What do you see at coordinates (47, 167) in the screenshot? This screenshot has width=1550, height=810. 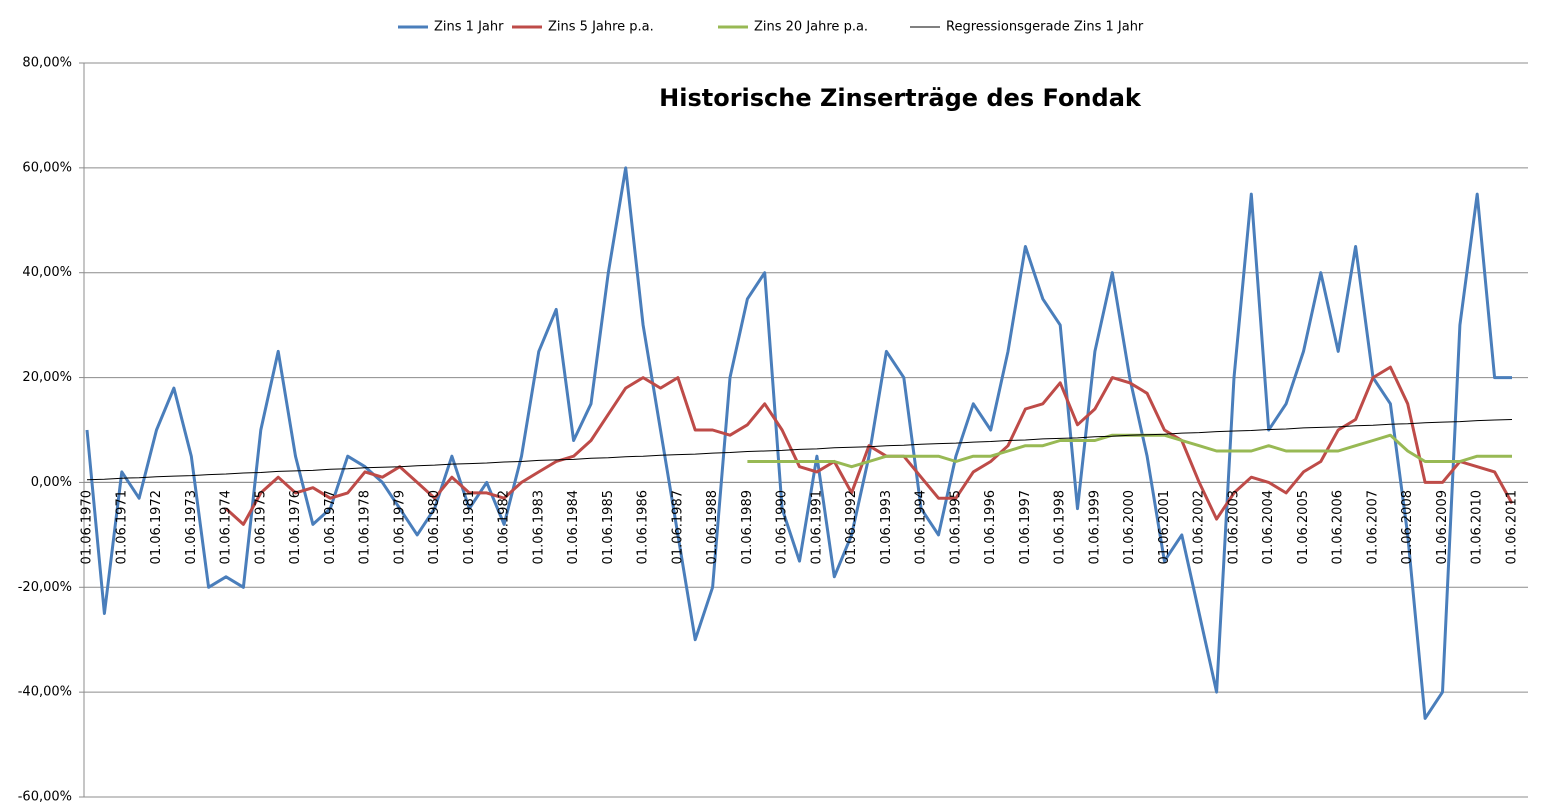 I see `y-tick-label: 60,00%` at bounding box center [47, 167].